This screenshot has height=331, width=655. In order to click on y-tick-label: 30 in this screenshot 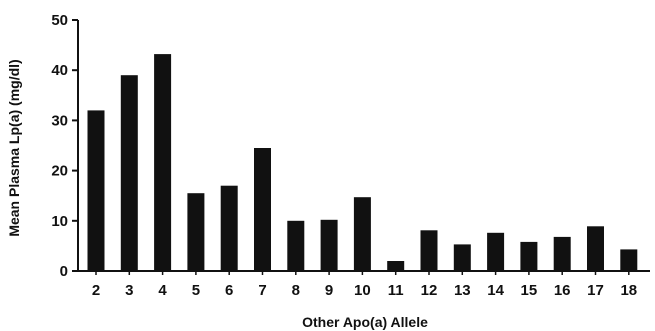, I will do `click(59, 120)`.